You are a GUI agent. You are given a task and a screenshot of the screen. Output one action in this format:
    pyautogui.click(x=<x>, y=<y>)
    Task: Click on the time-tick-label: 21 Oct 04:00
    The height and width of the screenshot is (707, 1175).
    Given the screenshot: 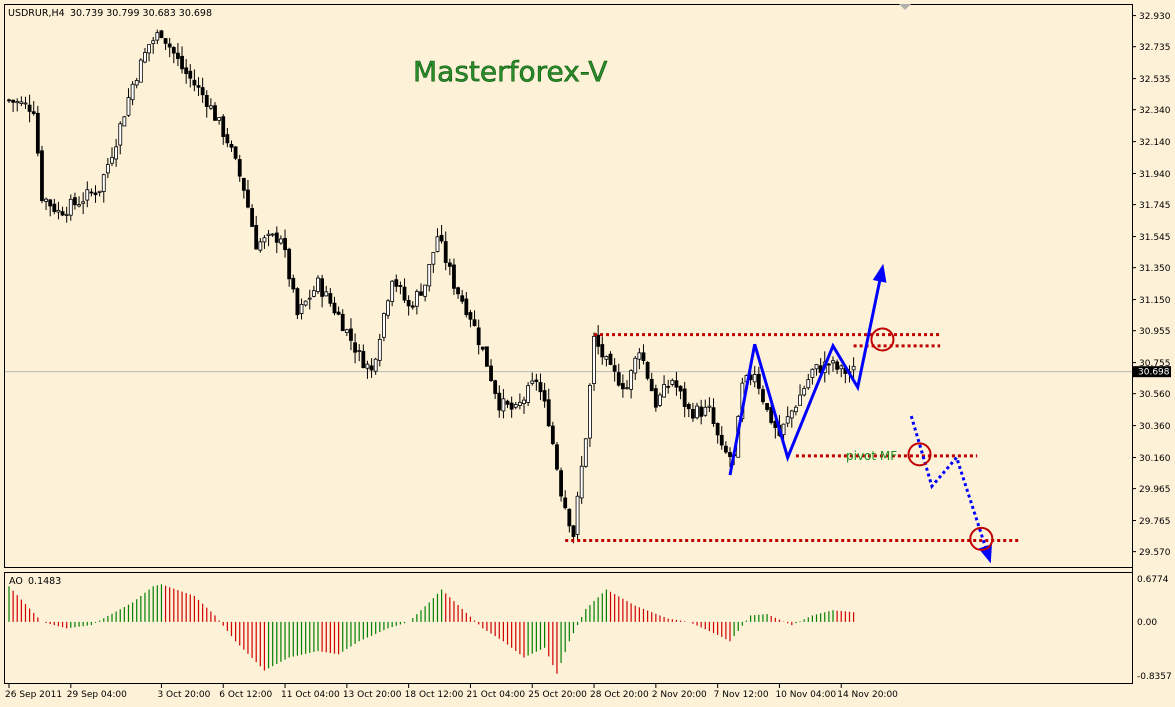 What is the action you would take?
    pyautogui.click(x=495, y=695)
    